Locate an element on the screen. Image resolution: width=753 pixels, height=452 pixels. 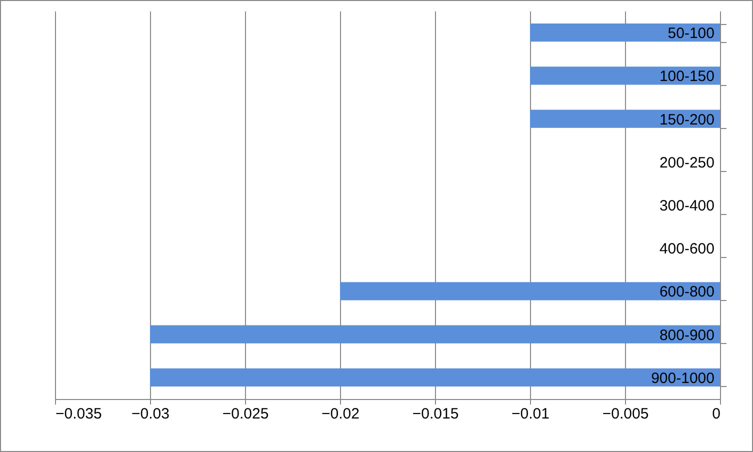
x-tick-label: −0.03 is located at coordinates (151, 414).